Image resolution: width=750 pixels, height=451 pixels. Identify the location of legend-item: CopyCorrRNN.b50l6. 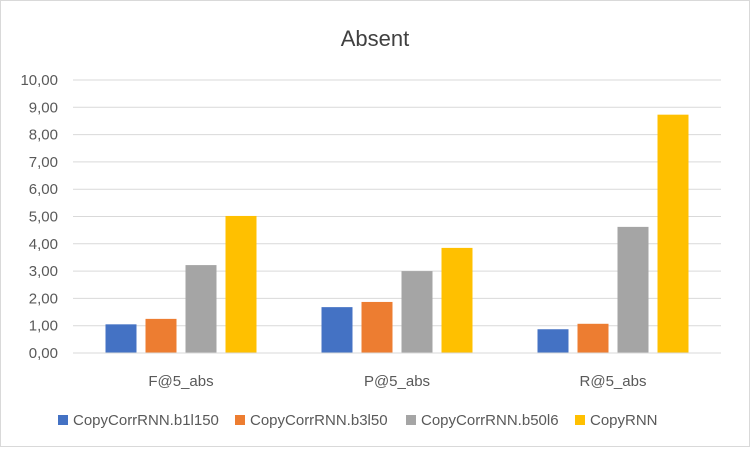
(482, 420).